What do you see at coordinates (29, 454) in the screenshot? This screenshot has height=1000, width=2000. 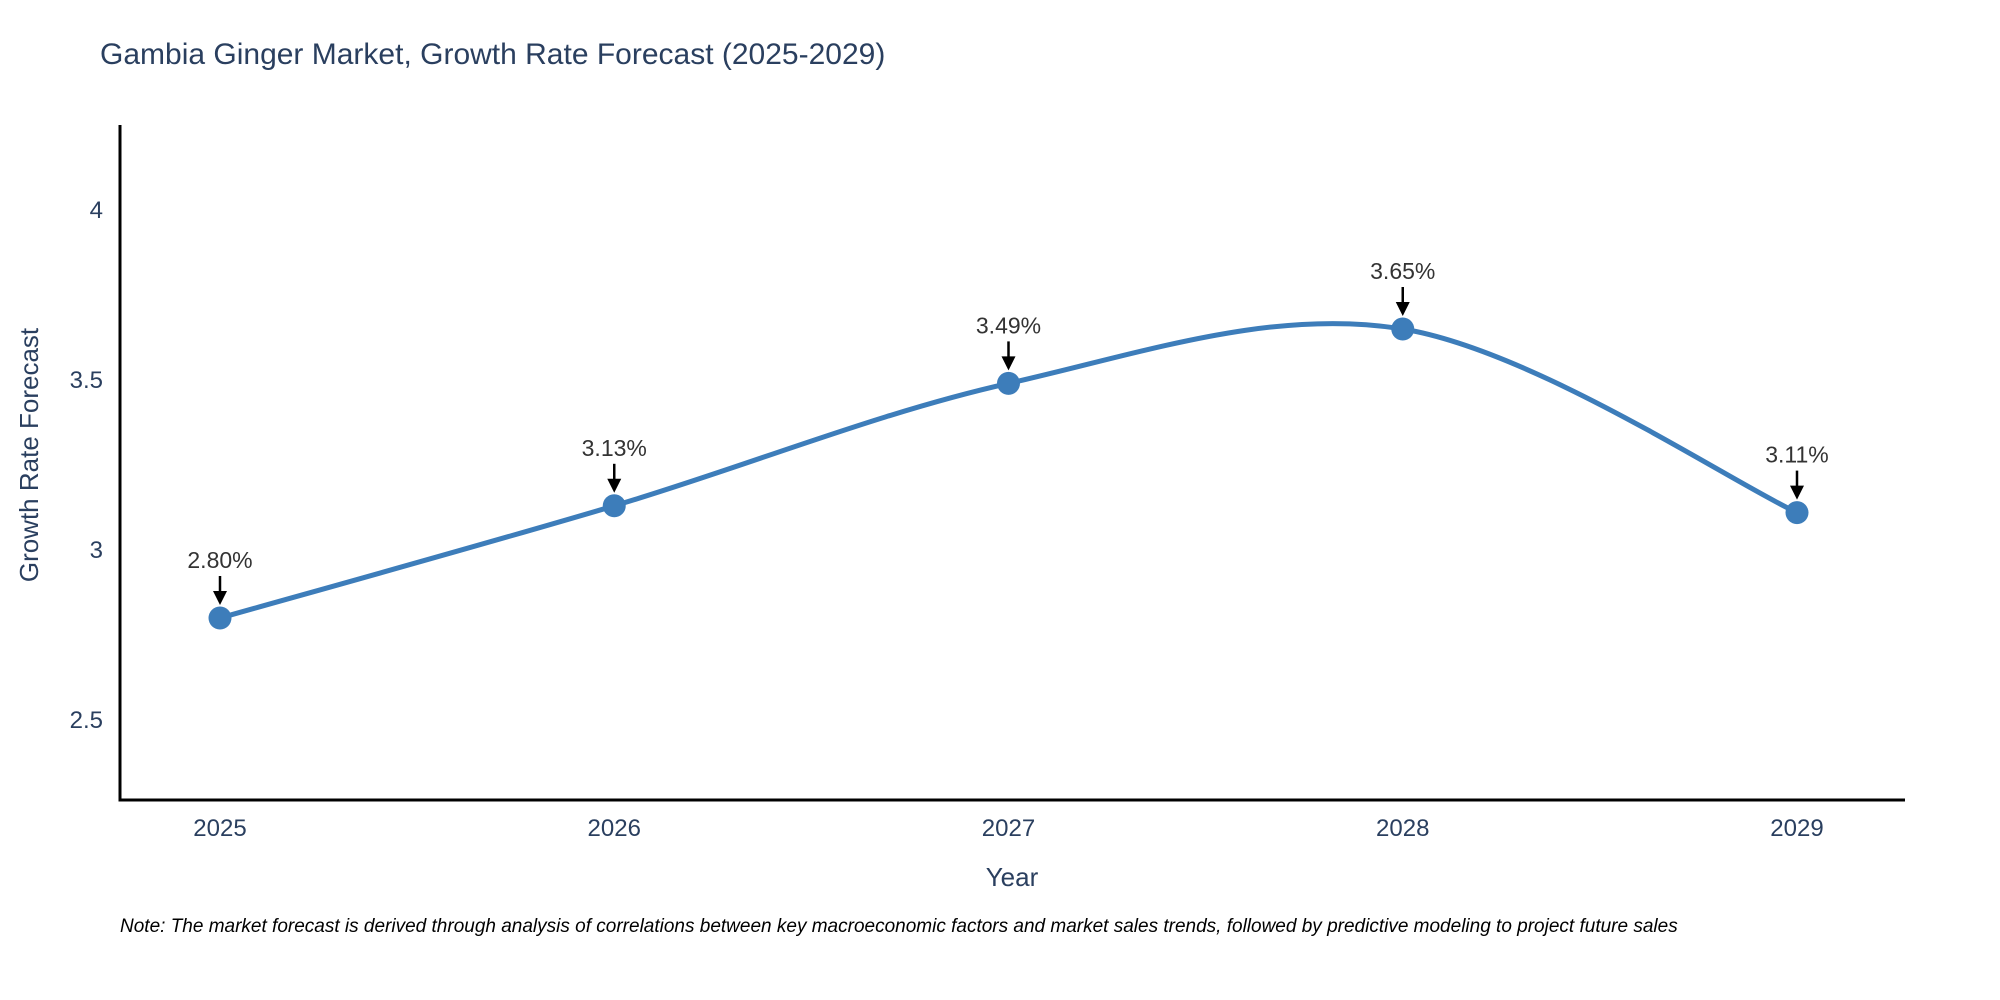 I see `y-axis-title: Growth Rate Forecast` at bounding box center [29, 454].